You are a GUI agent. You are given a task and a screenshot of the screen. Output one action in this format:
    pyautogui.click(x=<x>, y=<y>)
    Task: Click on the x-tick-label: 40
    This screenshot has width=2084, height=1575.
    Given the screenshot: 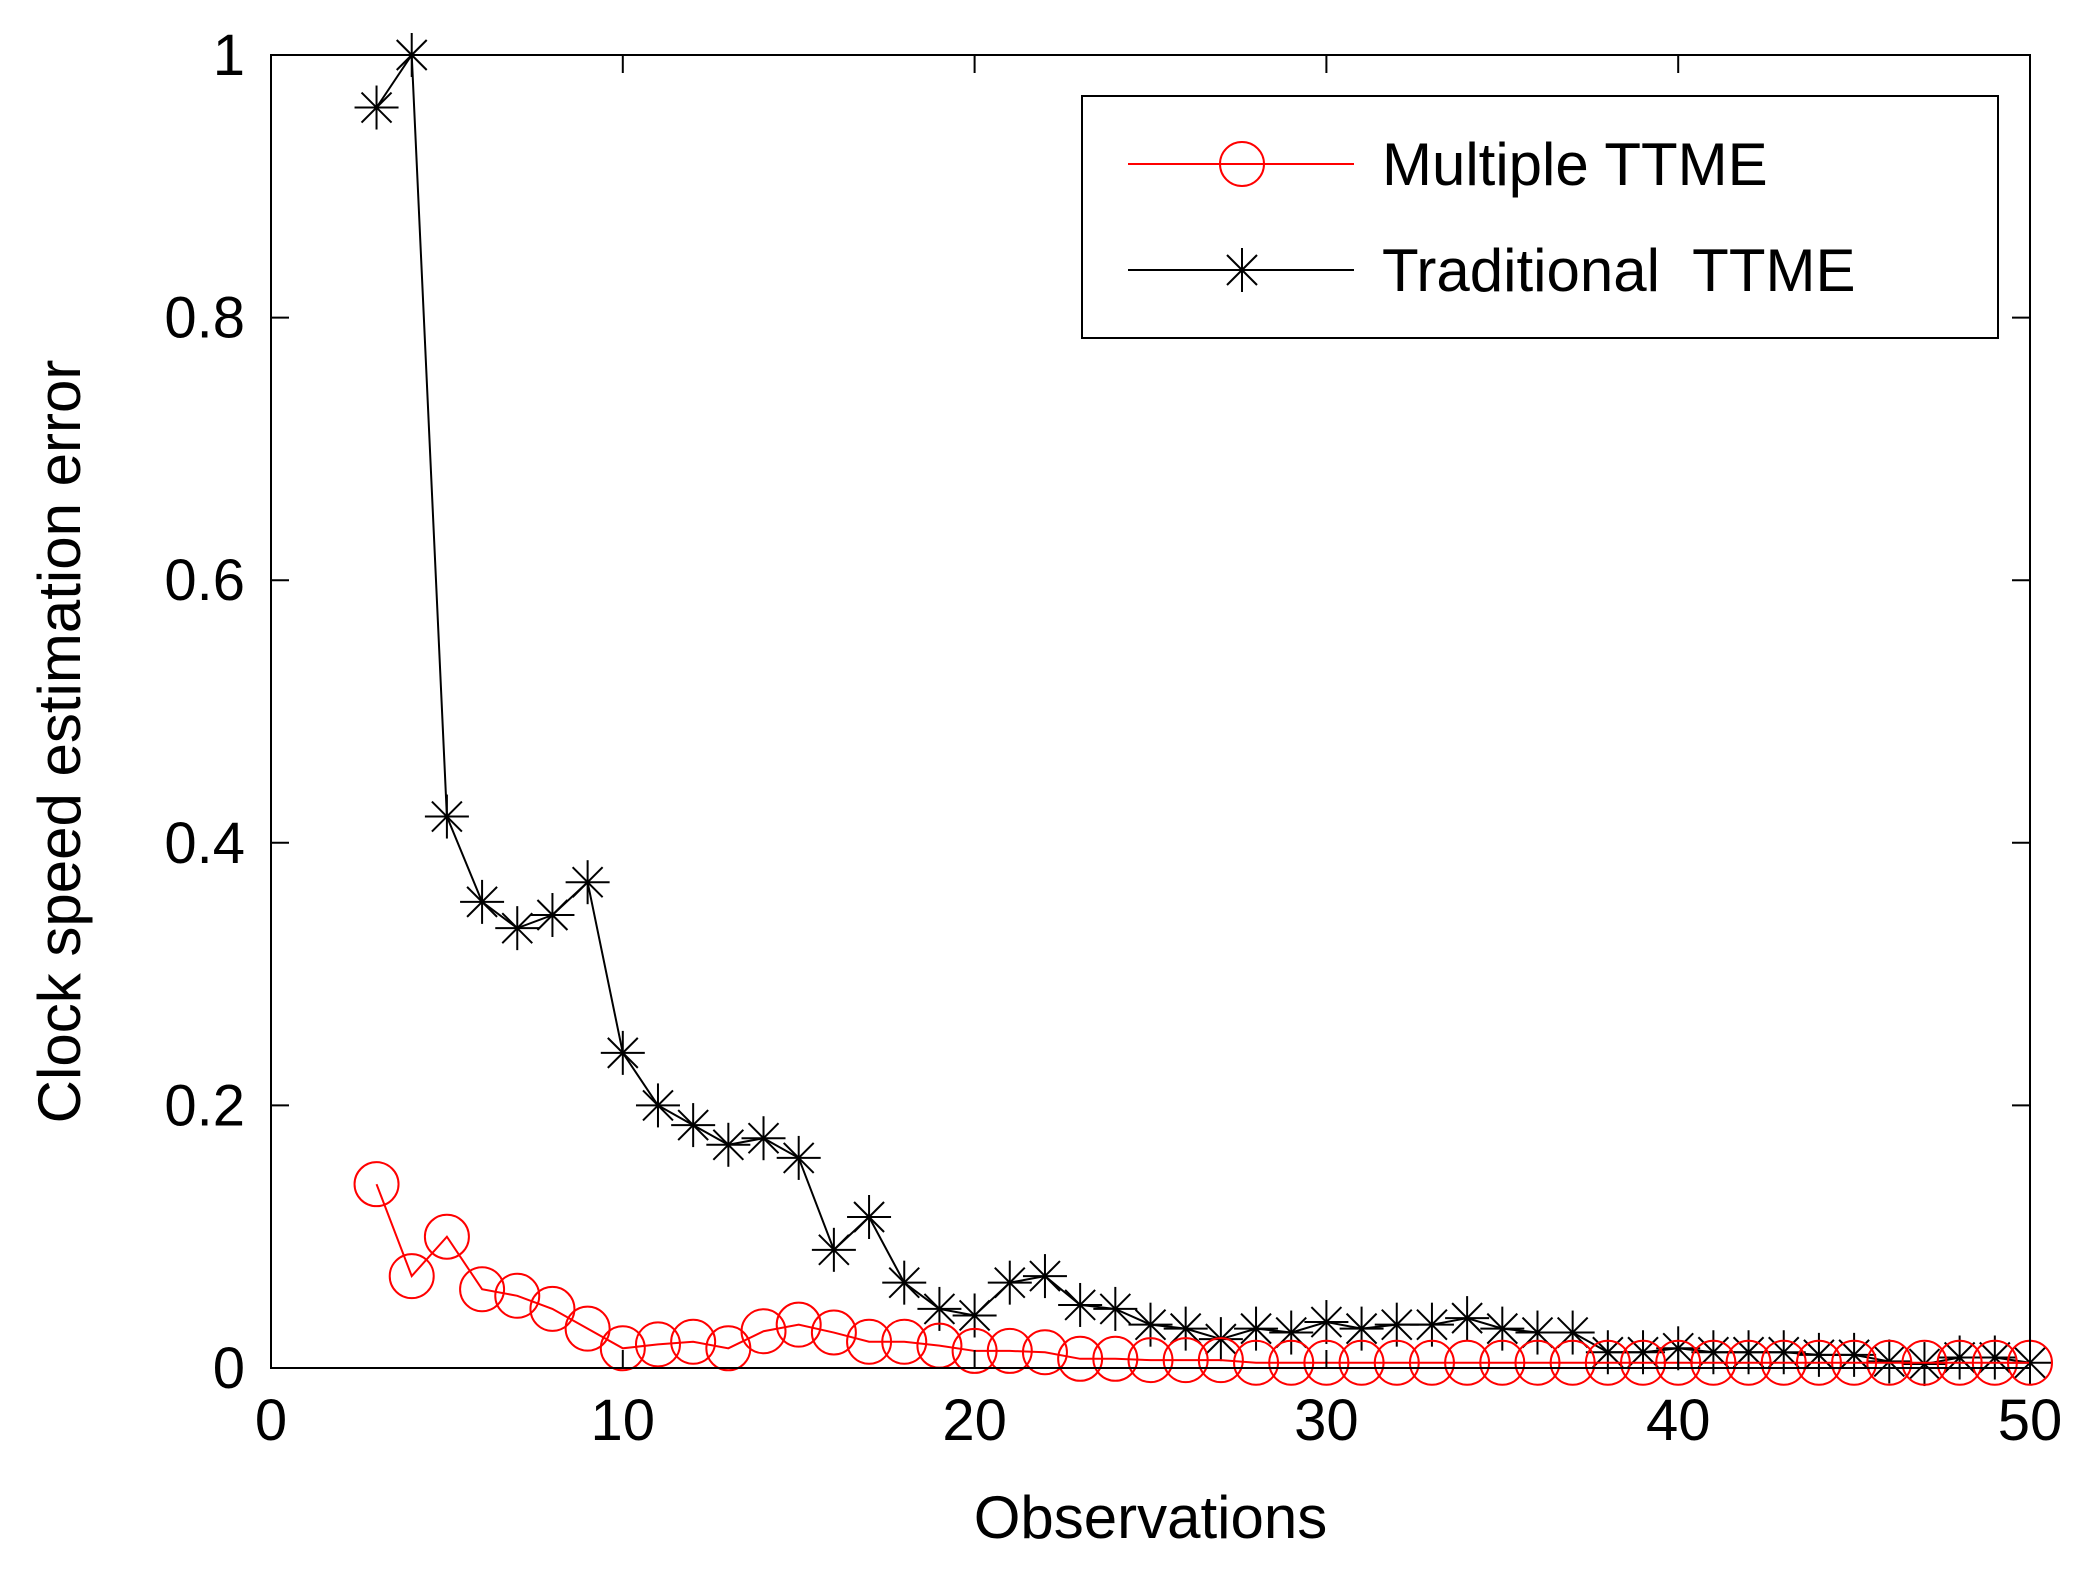 What is the action you would take?
    pyautogui.click(x=1678, y=1420)
    